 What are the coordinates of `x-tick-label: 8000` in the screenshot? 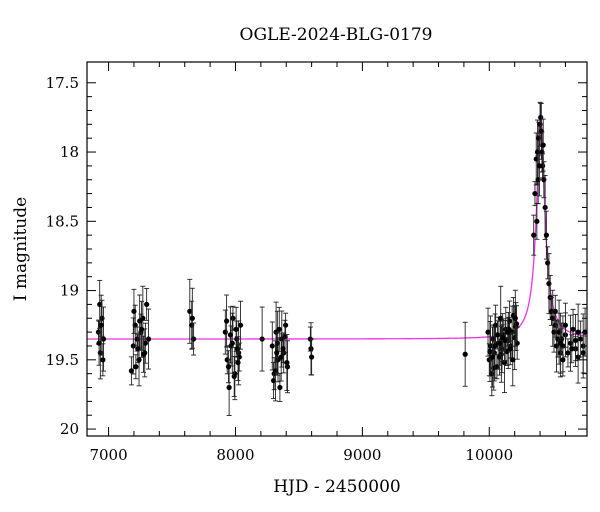 It's located at (235, 455).